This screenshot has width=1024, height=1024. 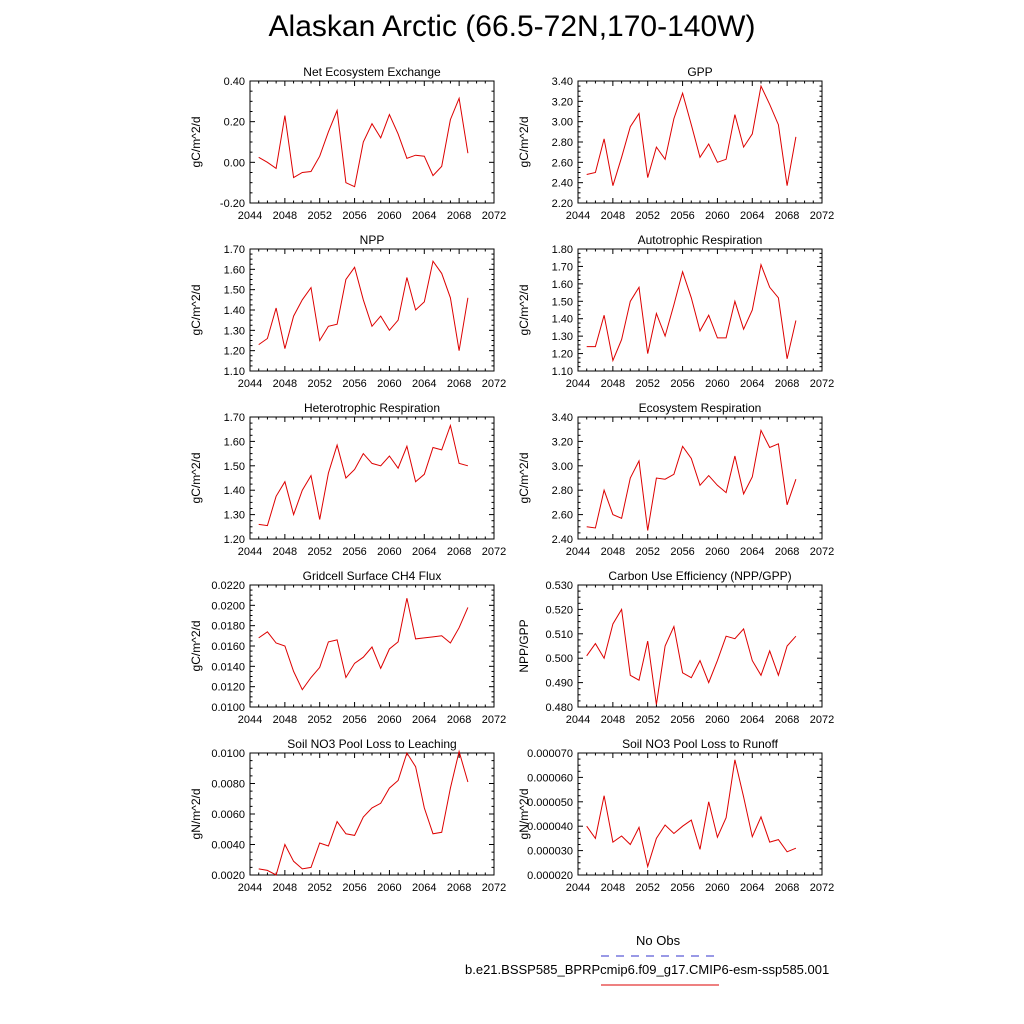 I want to click on y-tick-label: 1.10, so click(x=234, y=372).